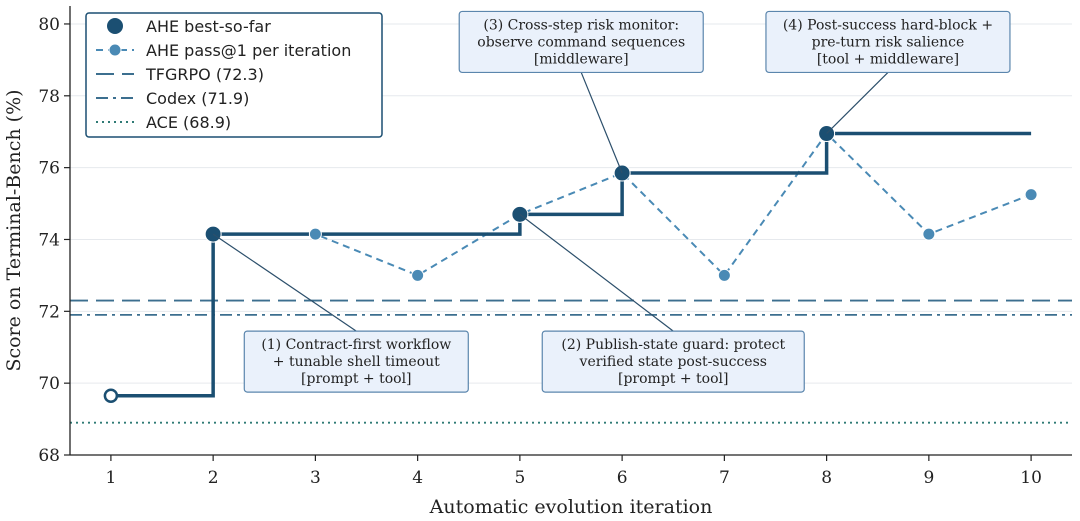 This screenshot has height=521, width=1080. I want to click on x-tick-label: 3, so click(315, 478).